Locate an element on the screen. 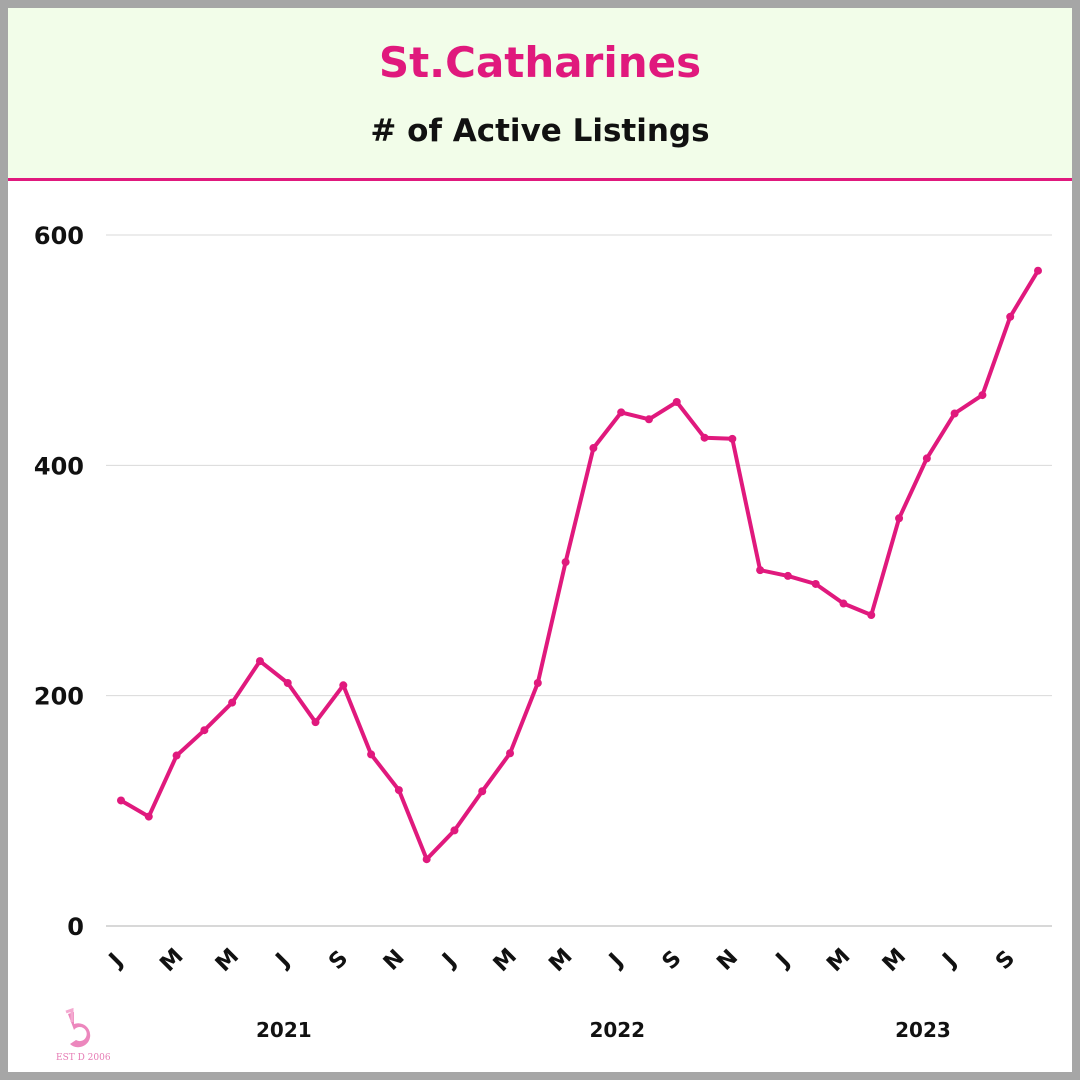 The image size is (1080, 1080). logo-accent is located at coordinates (69, 1014).